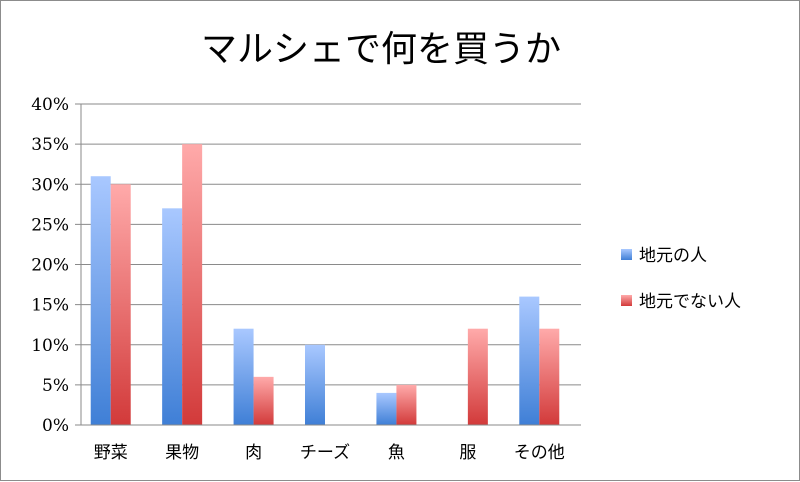 The height and width of the screenshot is (482, 800). What do you see at coordinates (50, 306) in the screenshot?
I see `y-tick-label: 15%` at bounding box center [50, 306].